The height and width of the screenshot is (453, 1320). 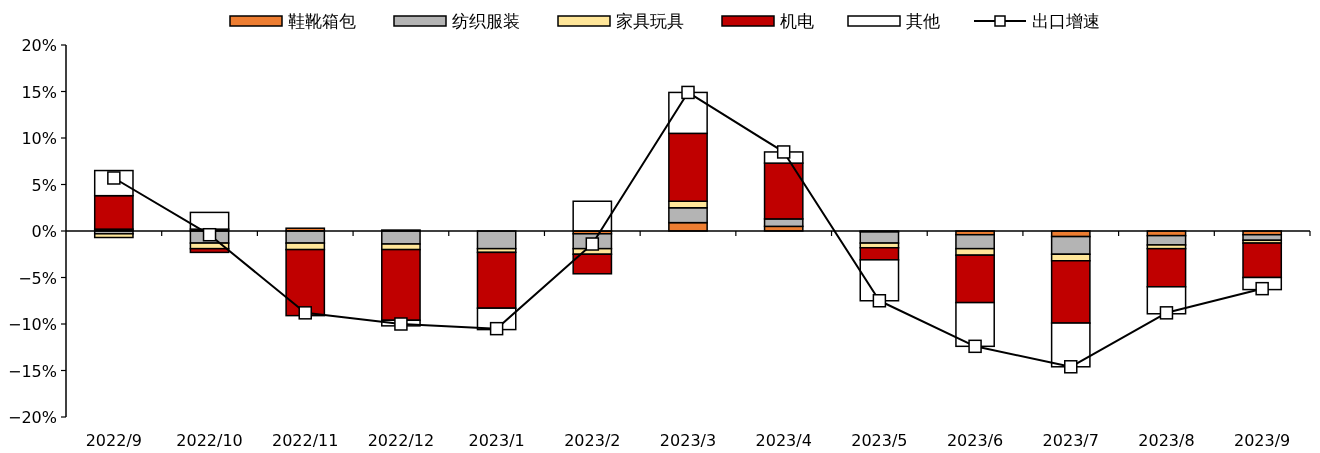 What do you see at coordinates (1066, 21) in the screenshot?
I see `legend-label: 出口增速` at bounding box center [1066, 21].